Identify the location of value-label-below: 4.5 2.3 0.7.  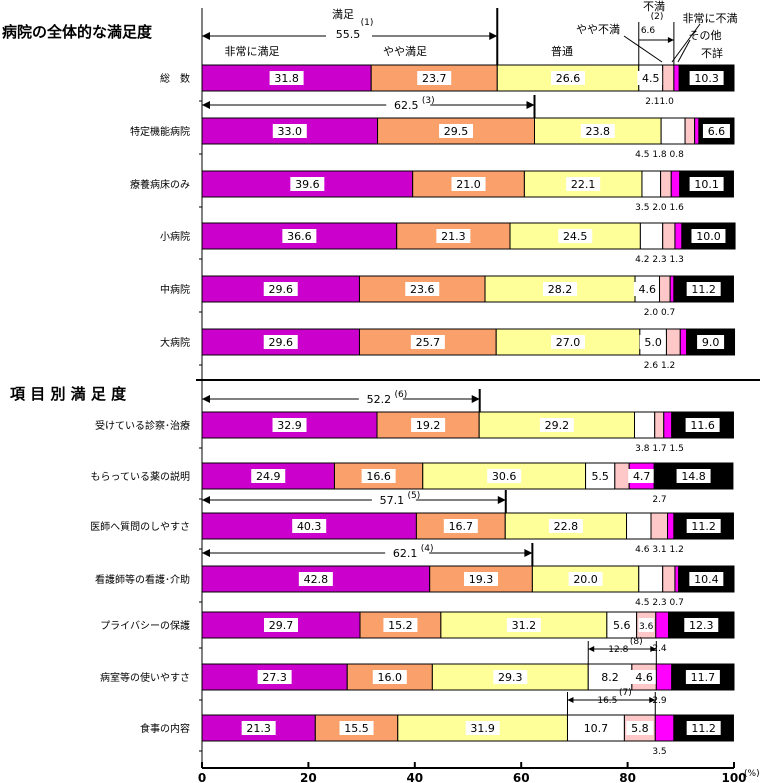
(659, 603).